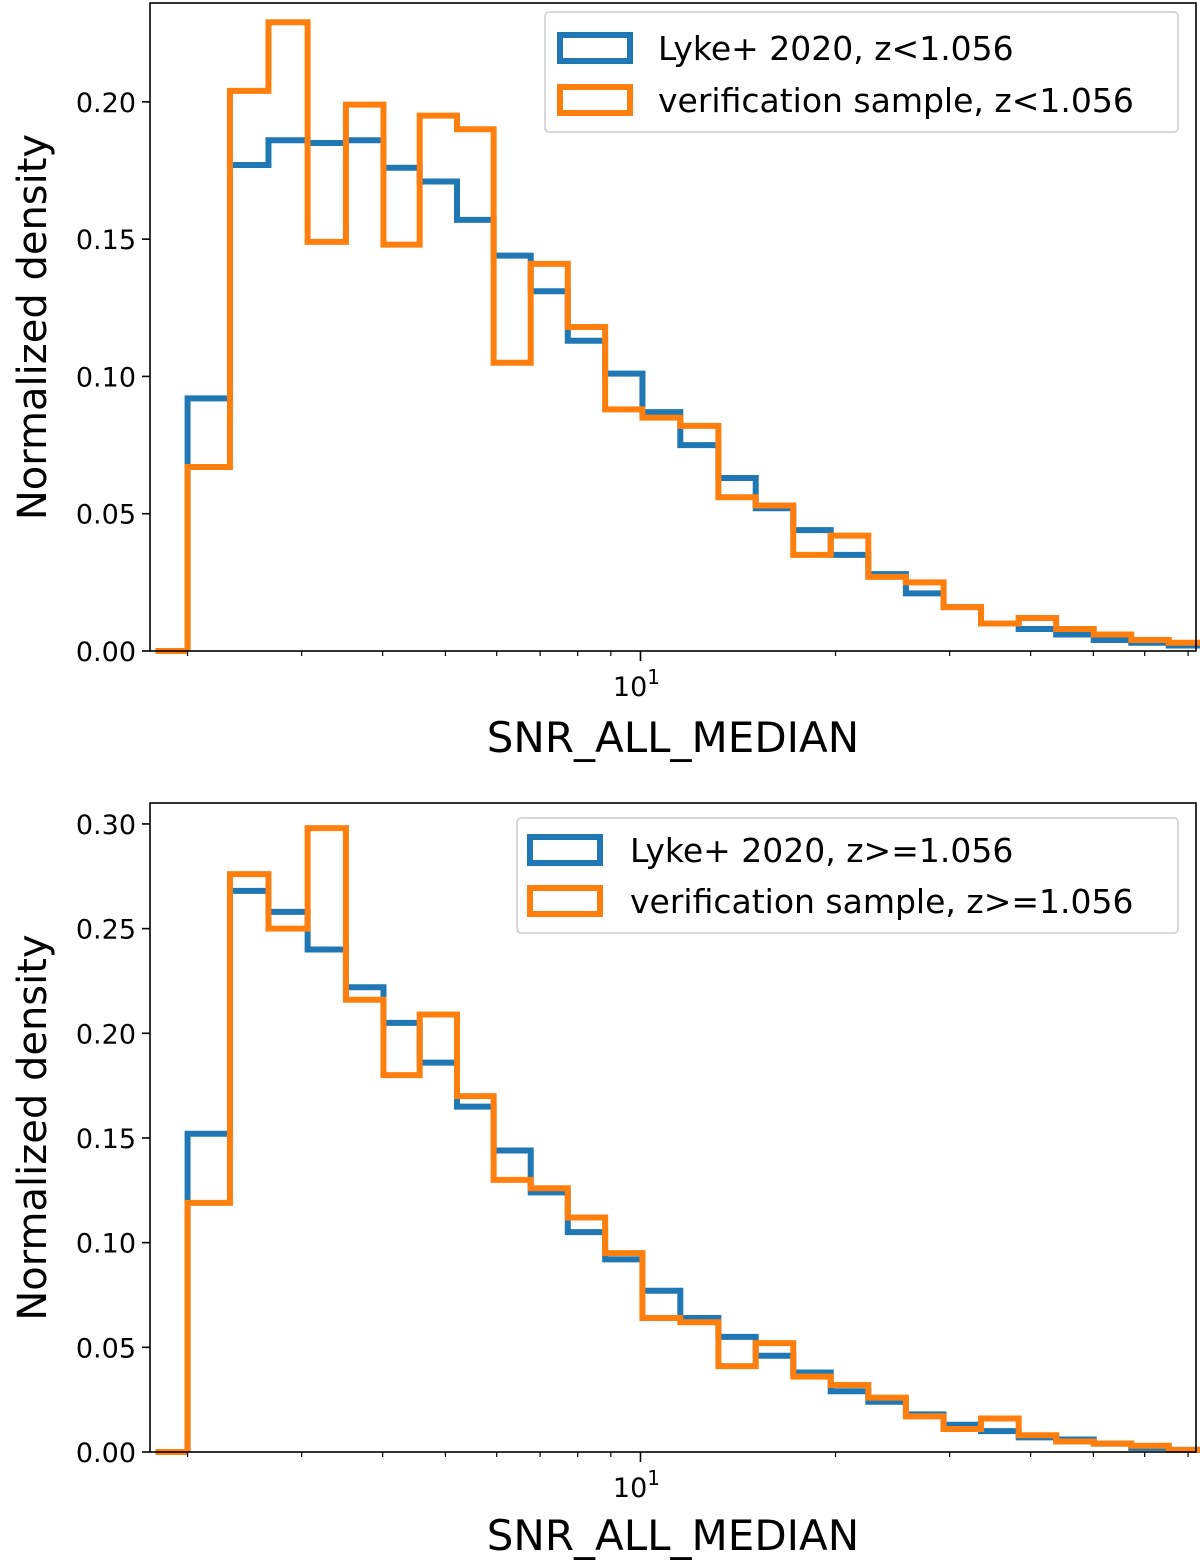  What do you see at coordinates (881, 901) in the screenshot?
I see `bottom-legend-label-verification: verification sample, z>=1.056` at bounding box center [881, 901].